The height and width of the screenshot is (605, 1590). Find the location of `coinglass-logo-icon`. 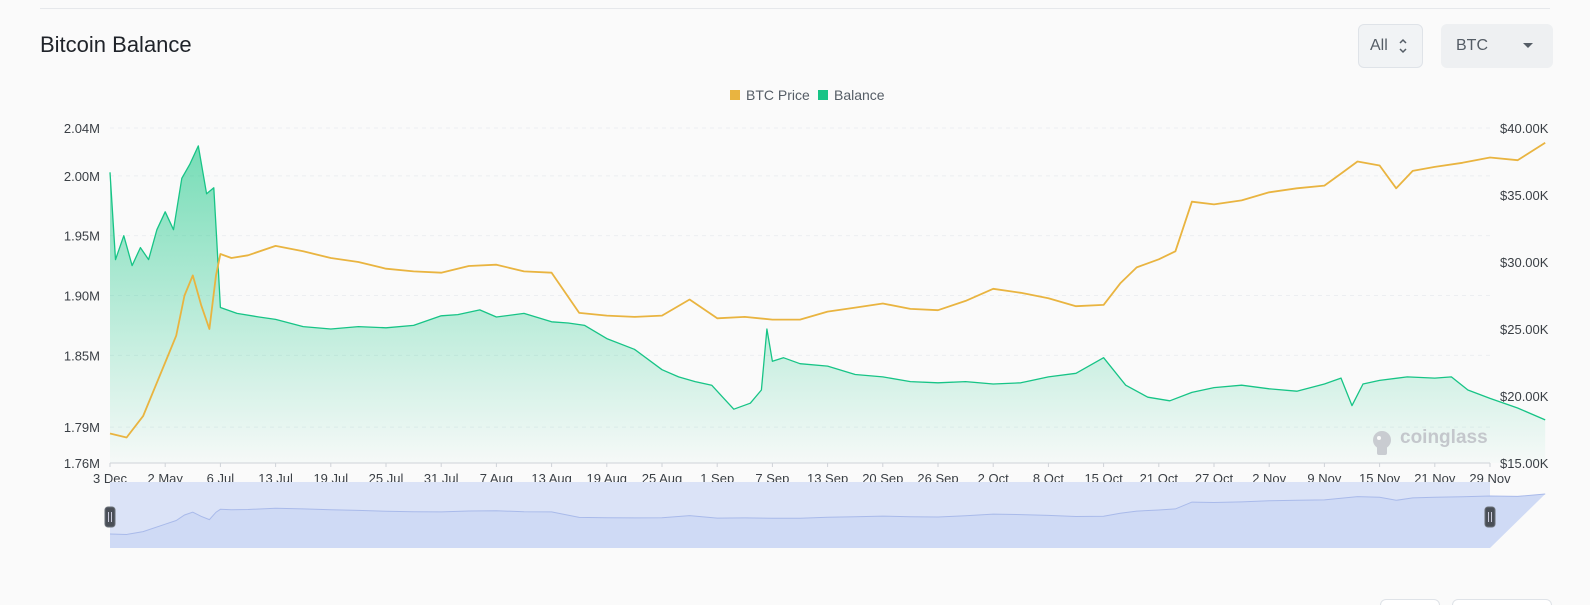

coinglass-logo-icon is located at coordinates (1382, 443).